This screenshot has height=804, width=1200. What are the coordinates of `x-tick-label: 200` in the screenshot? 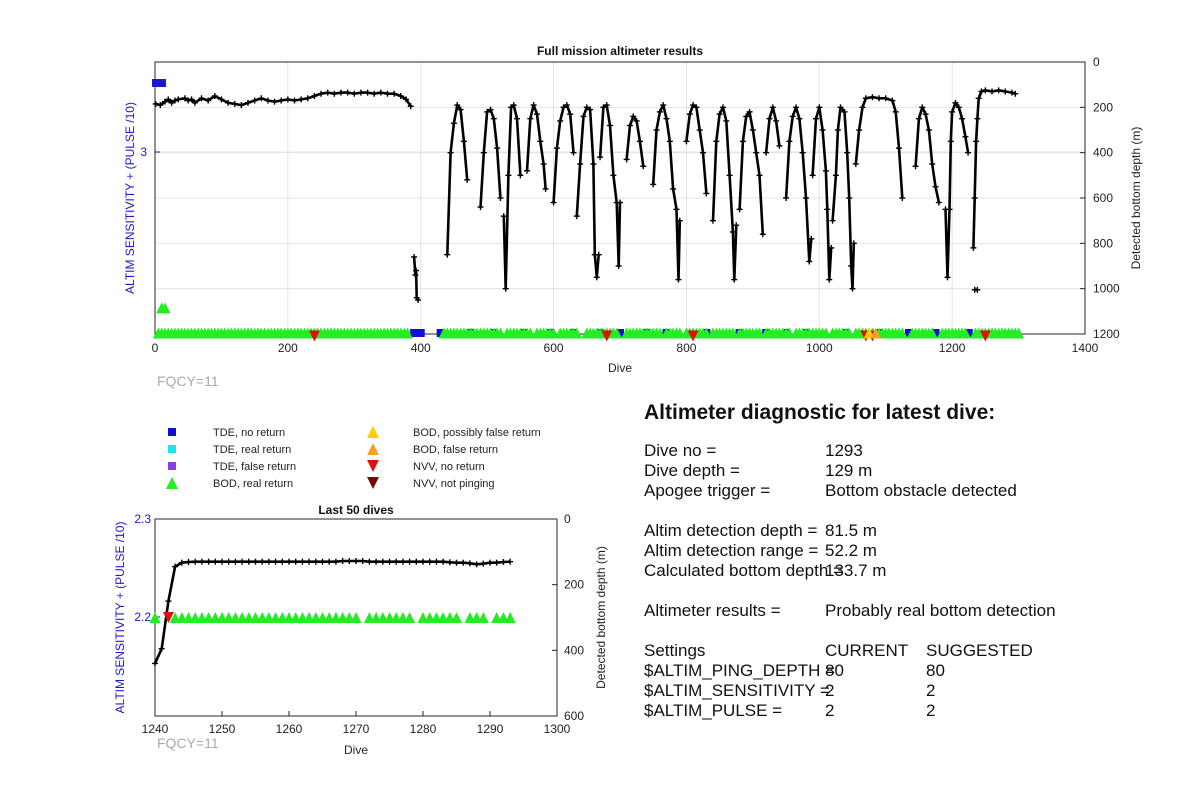 It's located at (288, 348).